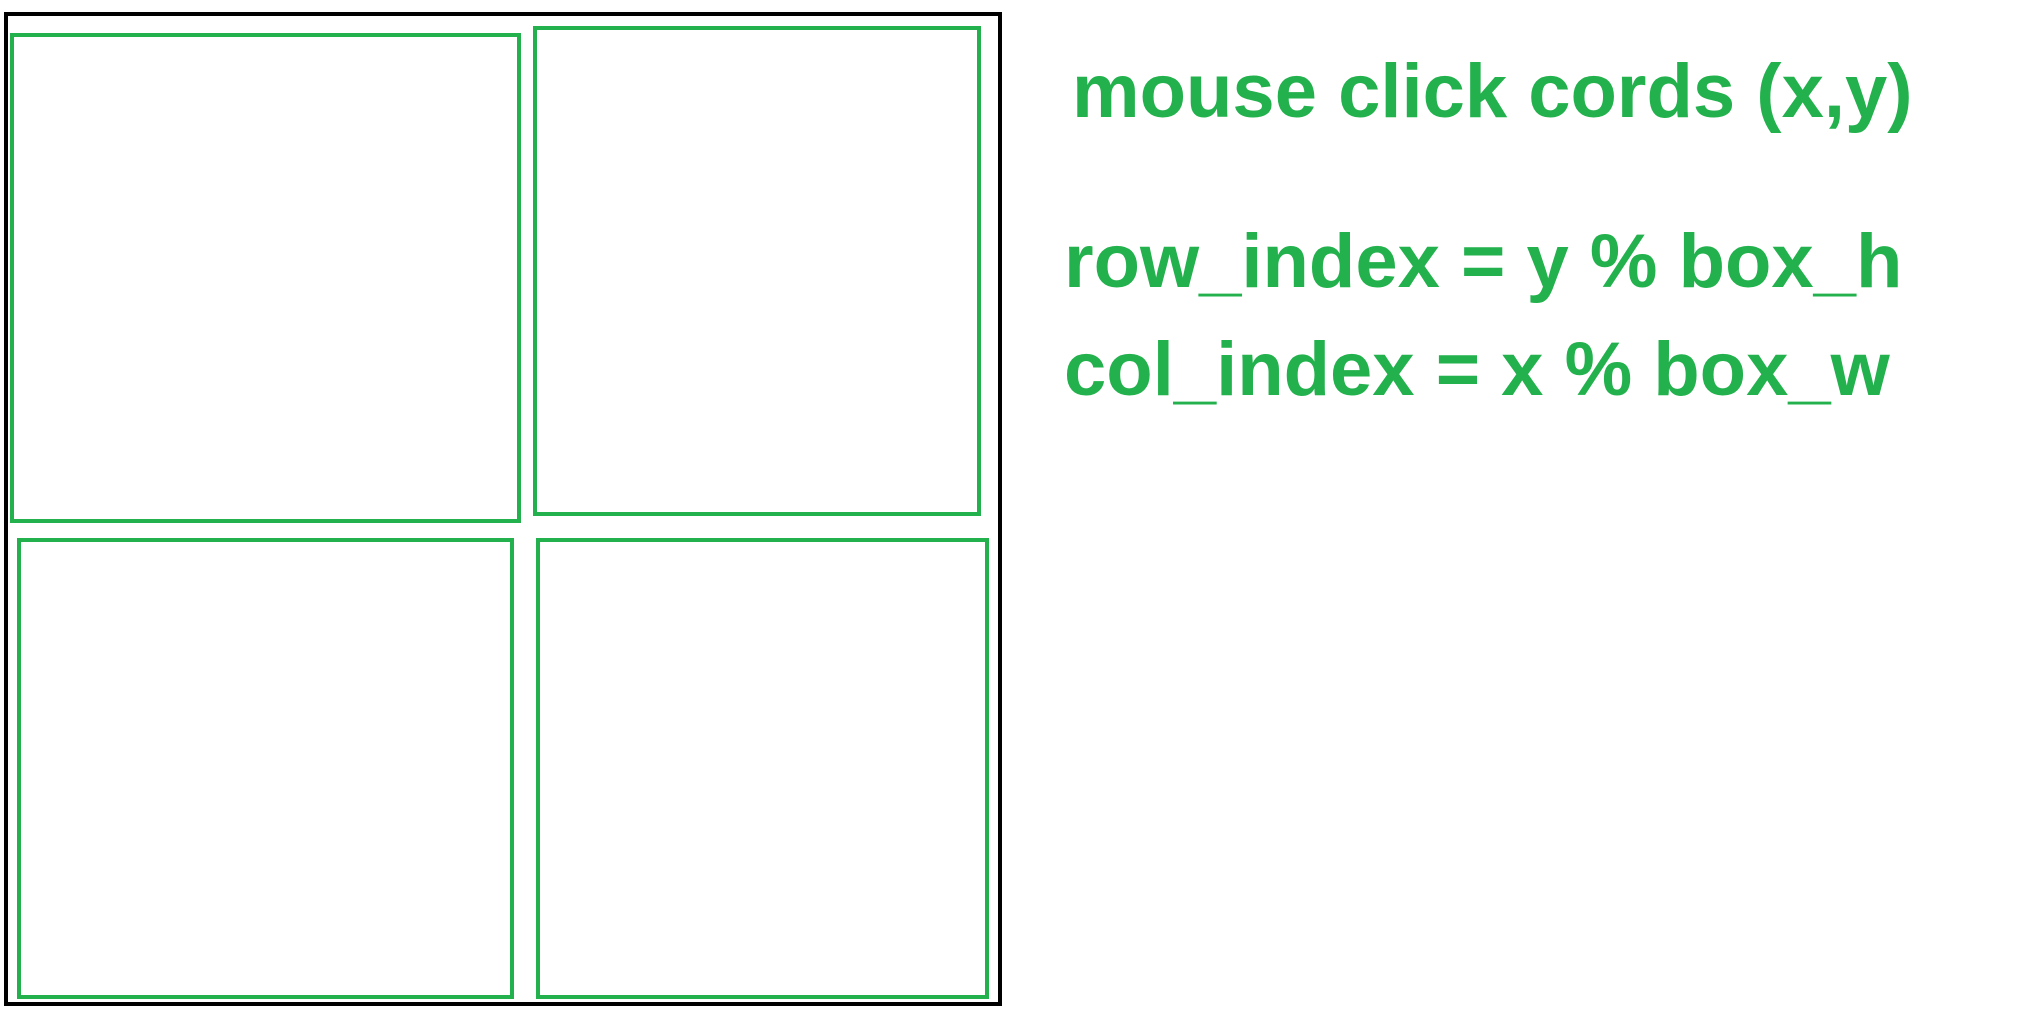  I want to click on col-index-formula: col_index = x % box_w, so click(1477, 369).